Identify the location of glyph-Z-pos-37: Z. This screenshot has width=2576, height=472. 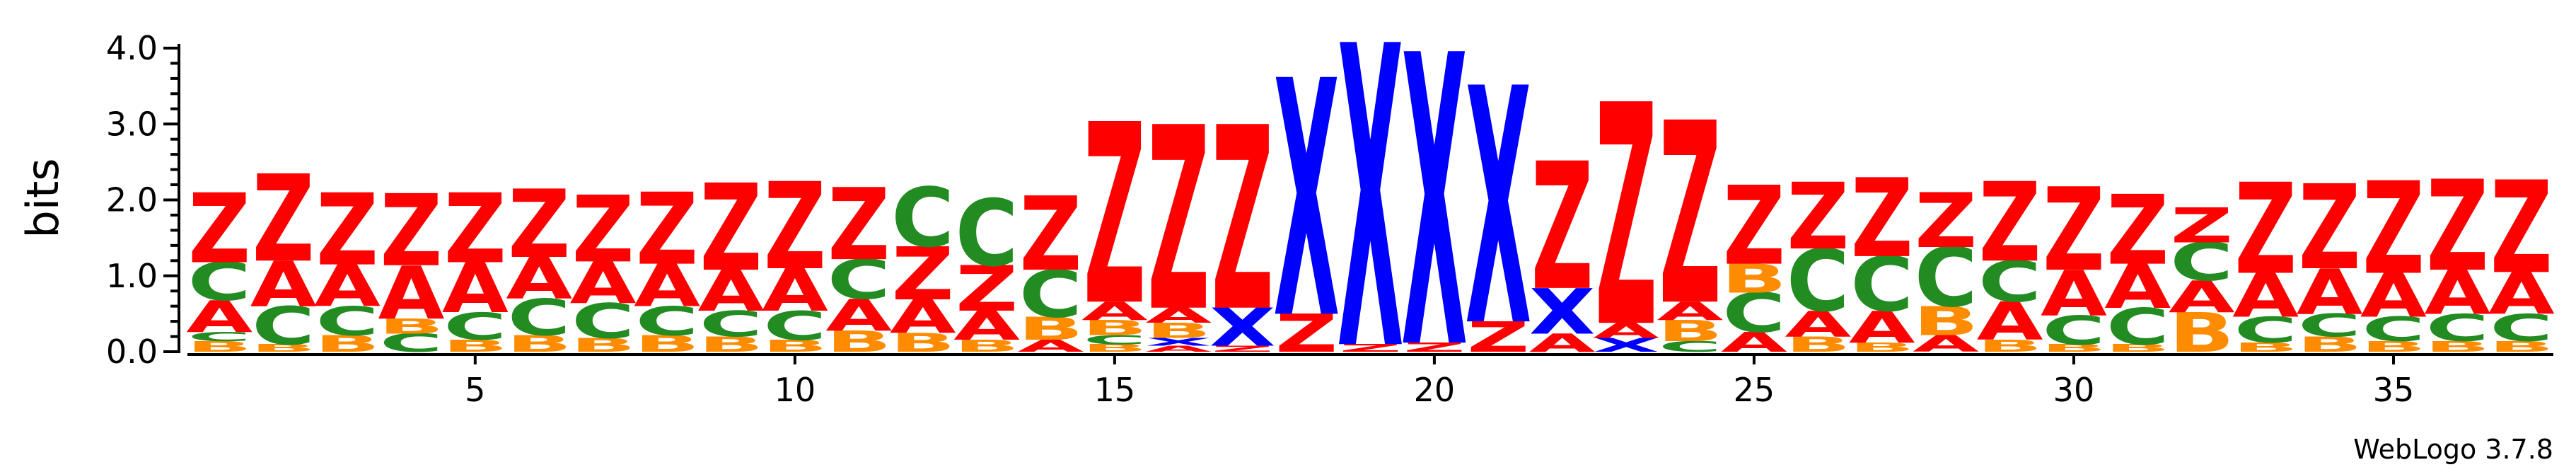
(2521, 229).